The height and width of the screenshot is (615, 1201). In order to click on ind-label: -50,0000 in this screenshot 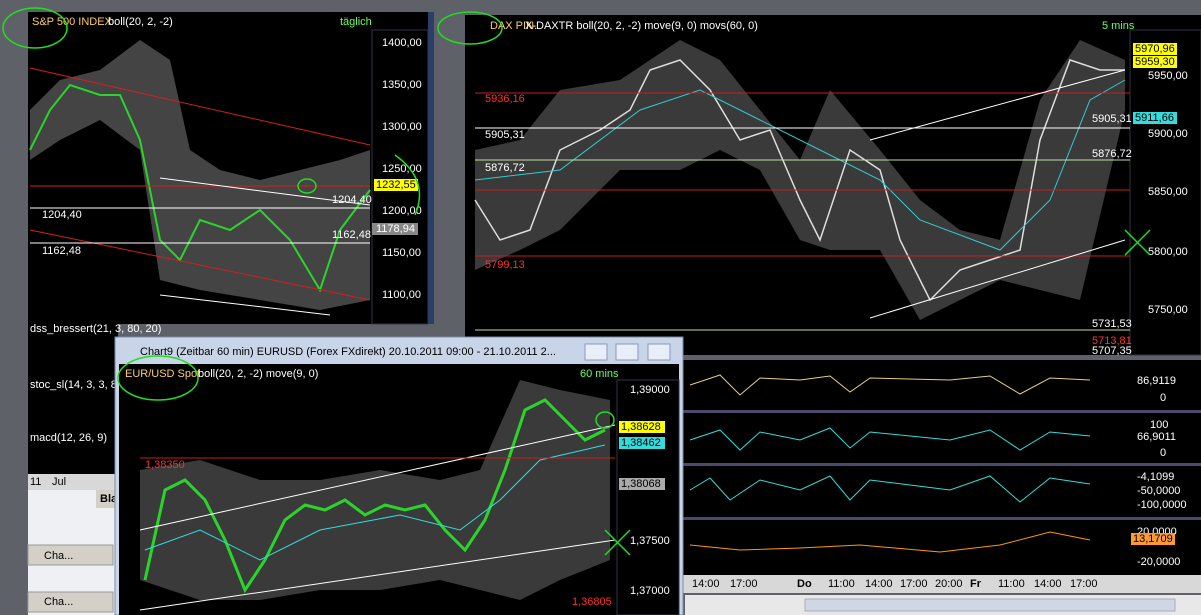, I will do `click(1158, 491)`.